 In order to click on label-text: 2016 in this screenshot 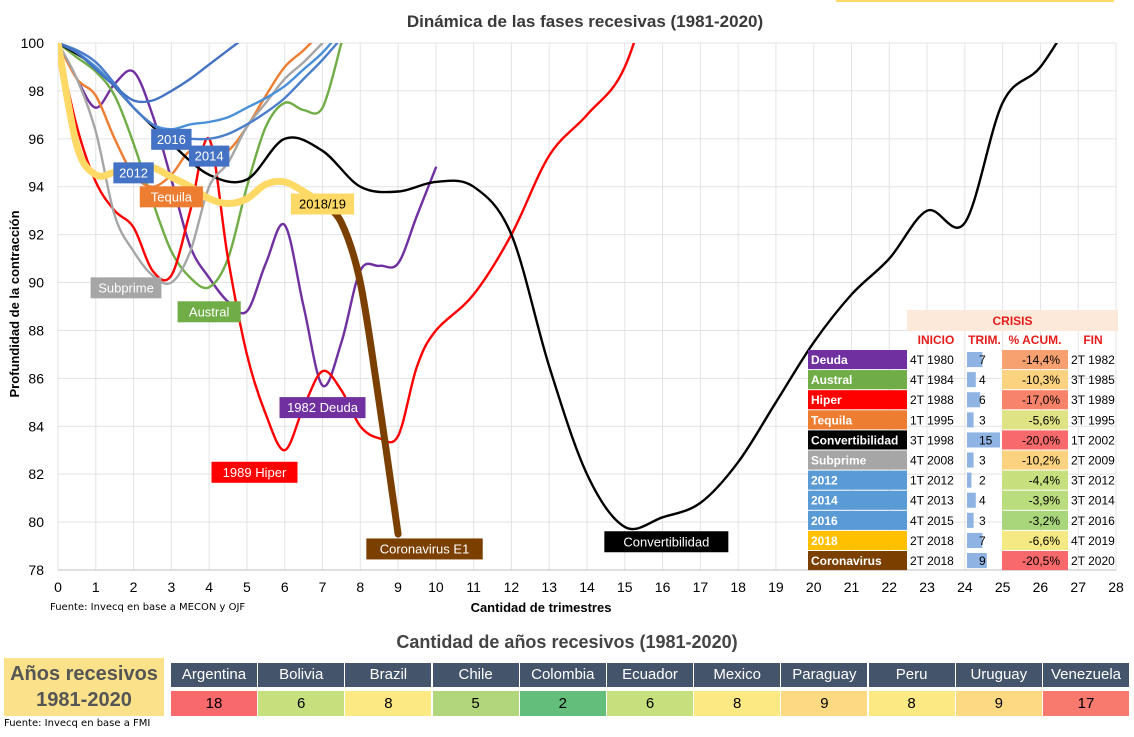, I will do `click(171, 139)`.